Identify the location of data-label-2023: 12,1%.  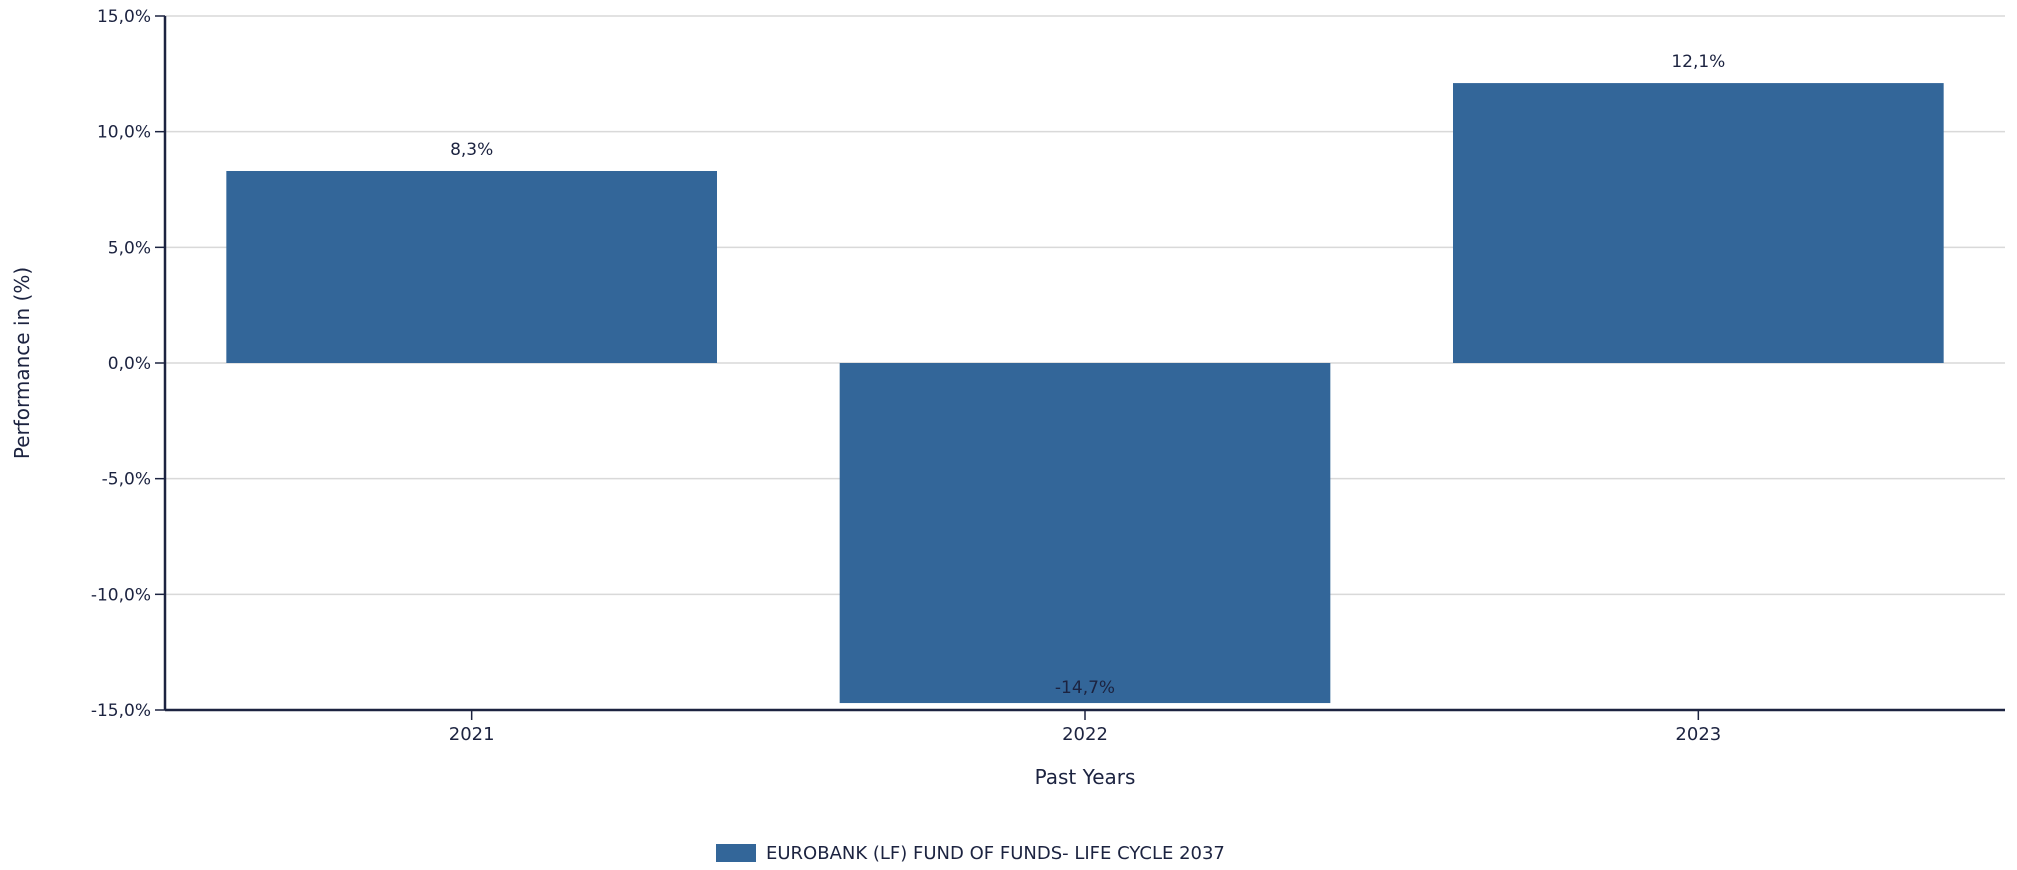
(1698, 62).